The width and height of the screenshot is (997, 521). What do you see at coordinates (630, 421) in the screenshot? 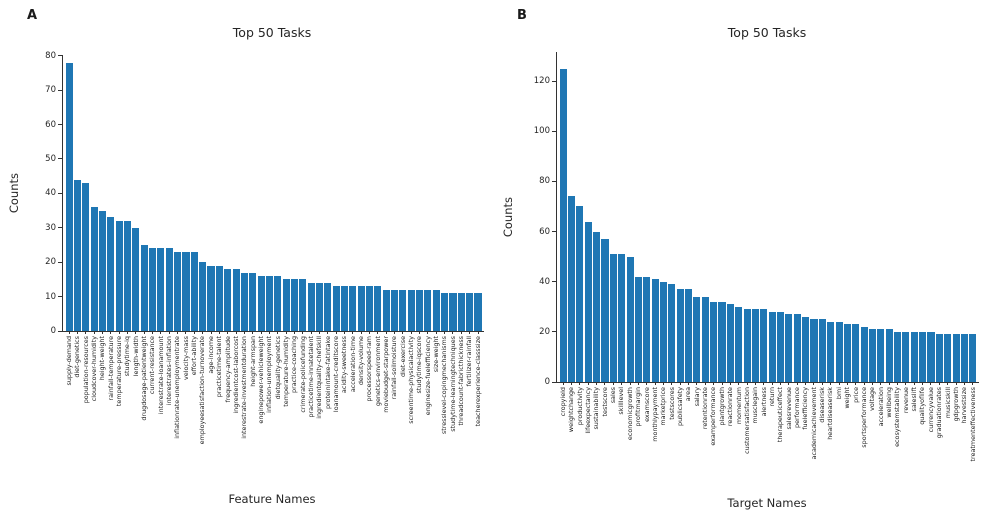
I see `chart-b-x-tick-cell: economicgrowth` at bounding box center [630, 421].